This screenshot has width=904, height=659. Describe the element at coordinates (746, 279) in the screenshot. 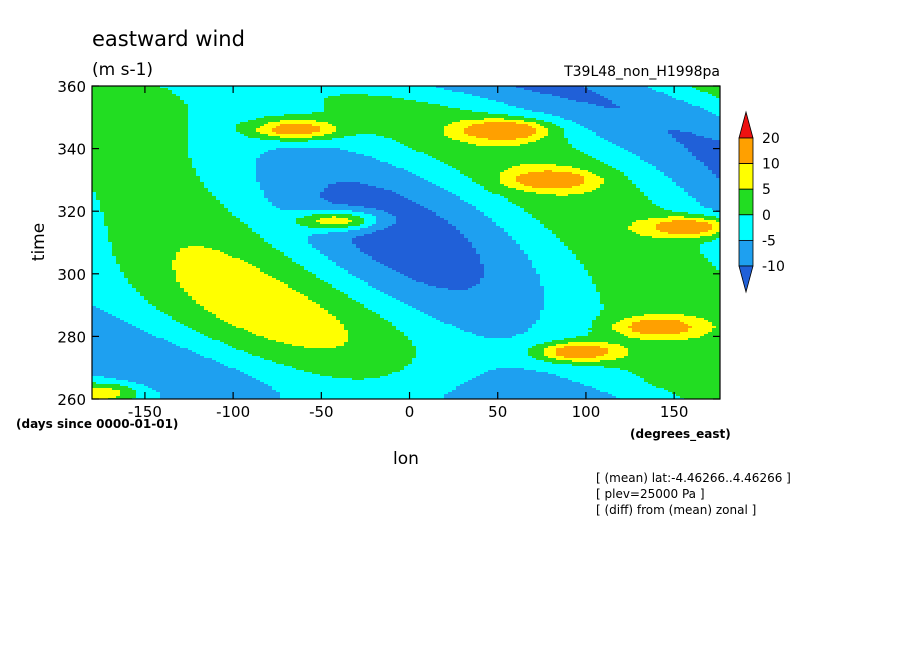

I see `colorbar-extend-min` at that location.